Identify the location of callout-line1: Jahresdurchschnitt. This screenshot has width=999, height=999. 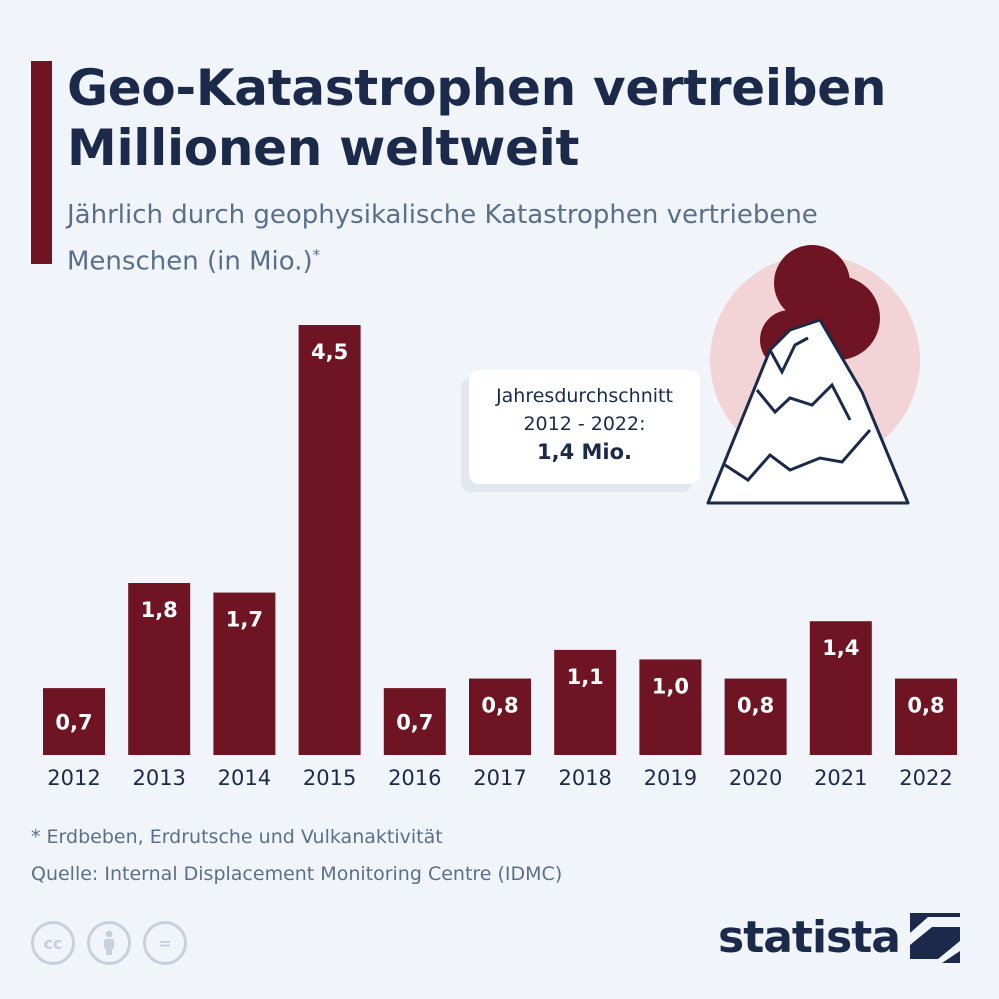
(584, 396).